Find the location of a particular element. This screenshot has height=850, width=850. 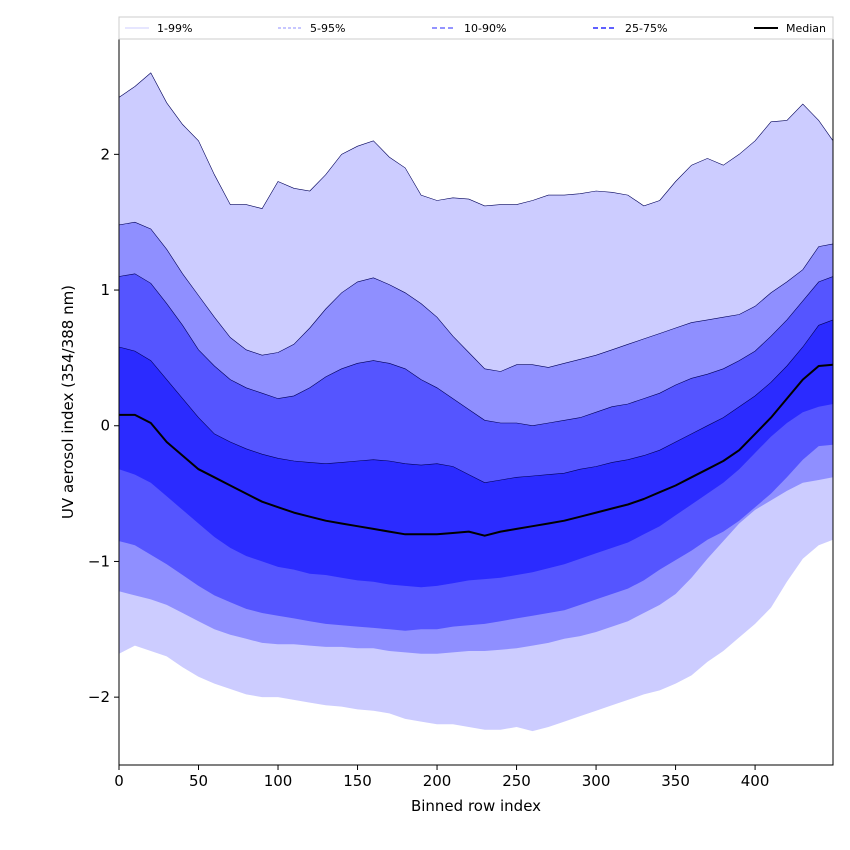

x-axis: 0 50 100 150 200 250 300 350 400 is located at coordinates (441, 777).